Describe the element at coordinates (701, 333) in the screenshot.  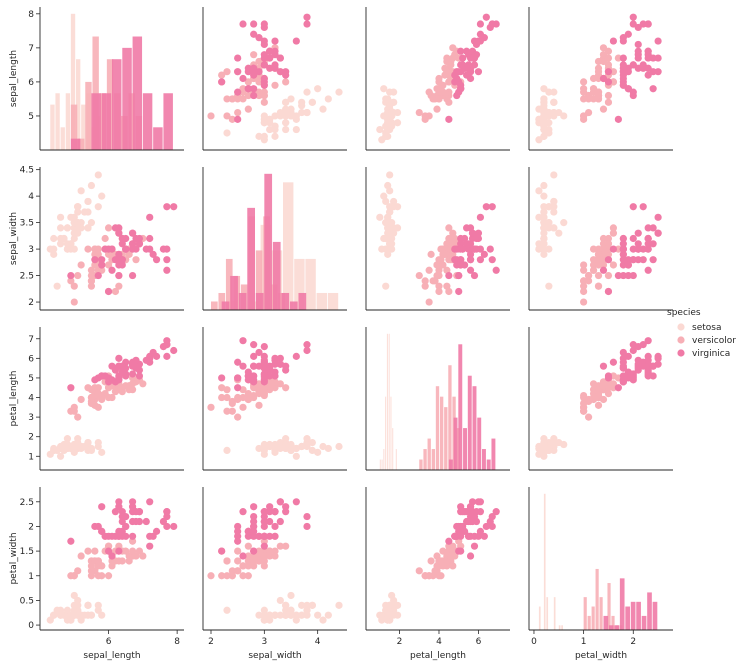
I see `legend: species setosa versicolor virginica` at that location.